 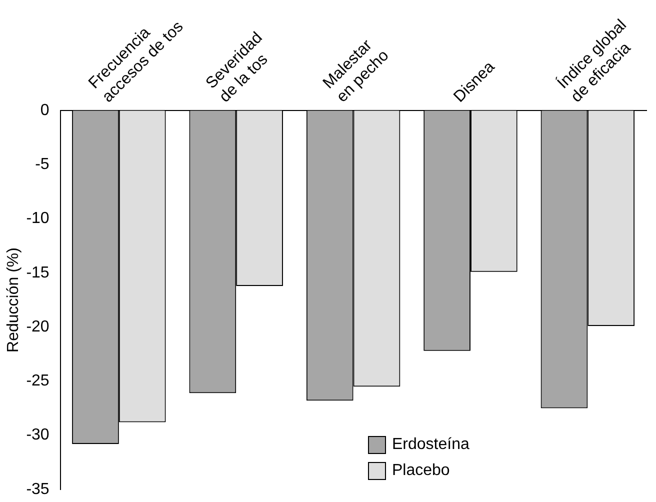 What do you see at coordinates (13, 300) in the screenshot?
I see `y-axis-title: Reducción (%)` at bounding box center [13, 300].